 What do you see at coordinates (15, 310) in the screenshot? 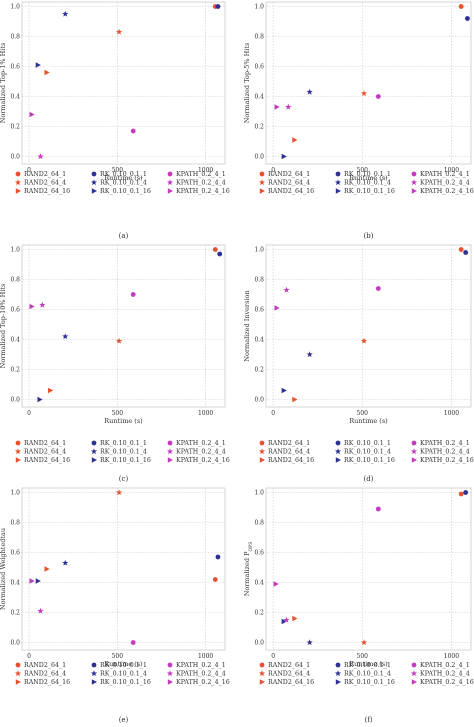
I see `y-tick-label: 0.6` at bounding box center [15, 310].